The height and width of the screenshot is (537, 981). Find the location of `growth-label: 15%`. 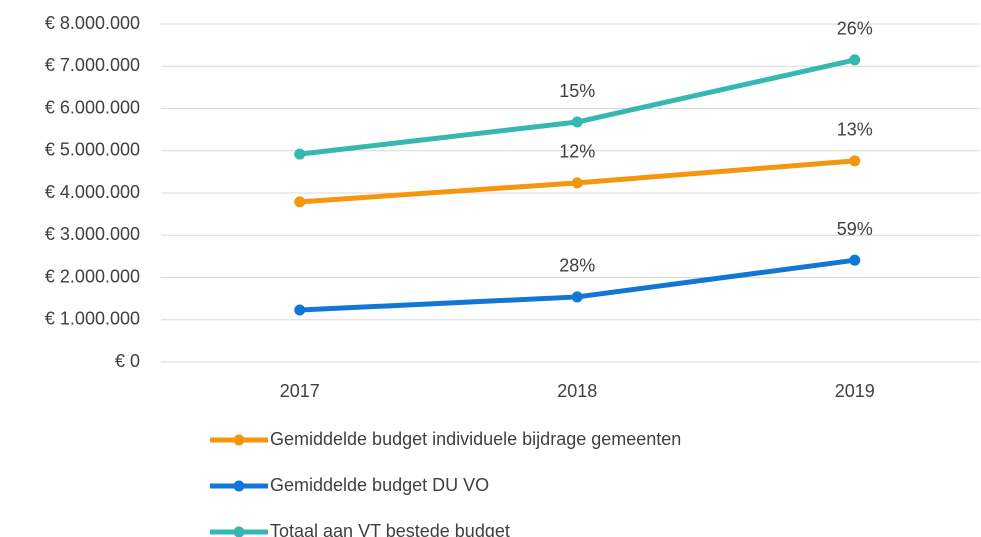

growth-label: 15% is located at coordinates (577, 91).